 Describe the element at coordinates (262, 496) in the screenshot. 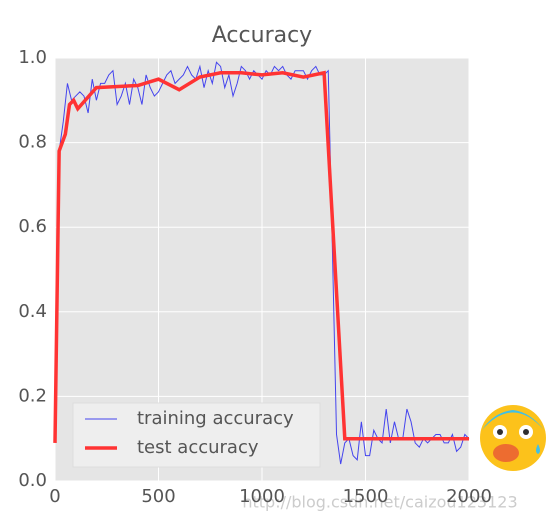

I see `x-tick-label: 1000` at that location.